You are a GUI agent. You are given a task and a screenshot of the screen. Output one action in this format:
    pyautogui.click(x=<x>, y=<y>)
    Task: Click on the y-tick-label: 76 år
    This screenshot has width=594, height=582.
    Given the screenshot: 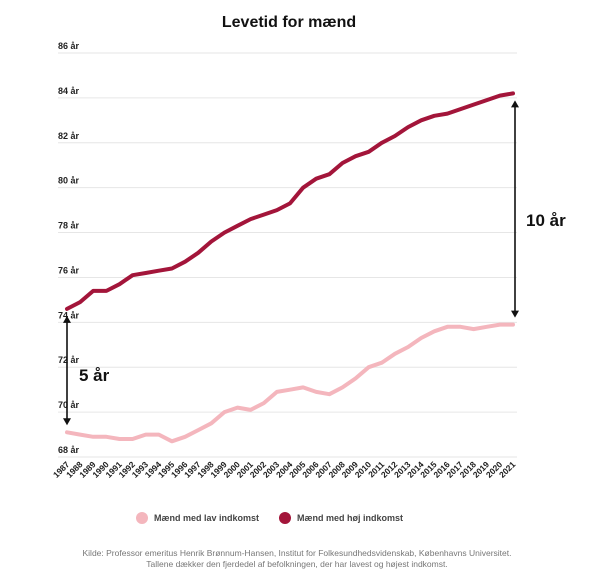 What is the action you would take?
    pyautogui.click(x=69, y=270)
    